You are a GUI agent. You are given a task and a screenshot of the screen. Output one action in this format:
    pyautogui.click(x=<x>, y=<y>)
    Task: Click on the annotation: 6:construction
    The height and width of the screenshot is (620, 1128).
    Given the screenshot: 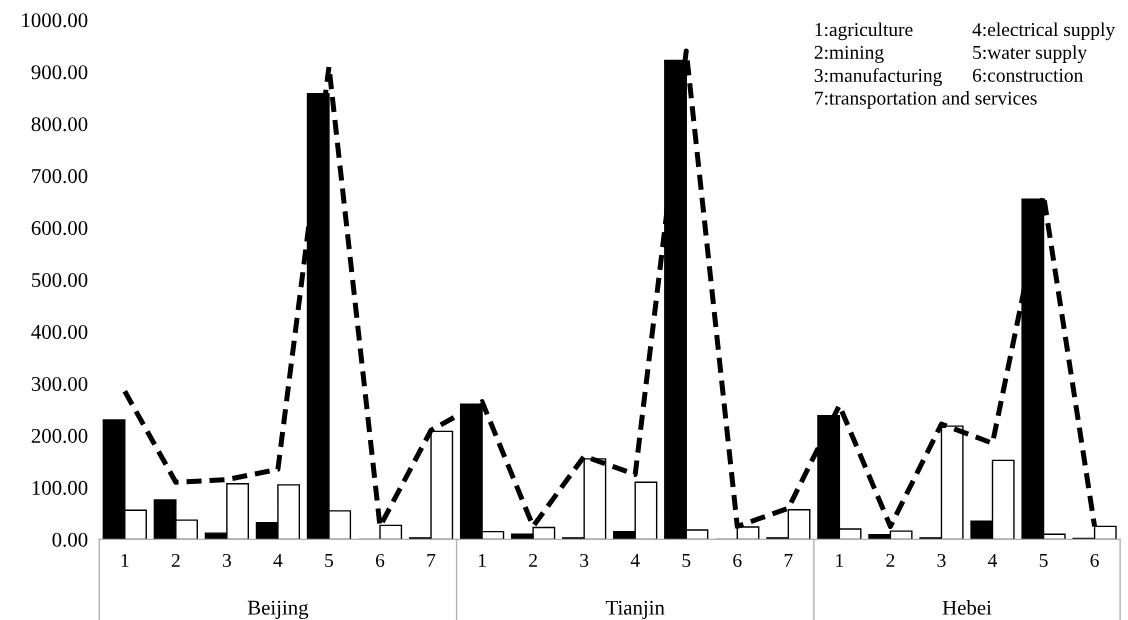 What is the action you would take?
    pyautogui.click(x=1028, y=75)
    